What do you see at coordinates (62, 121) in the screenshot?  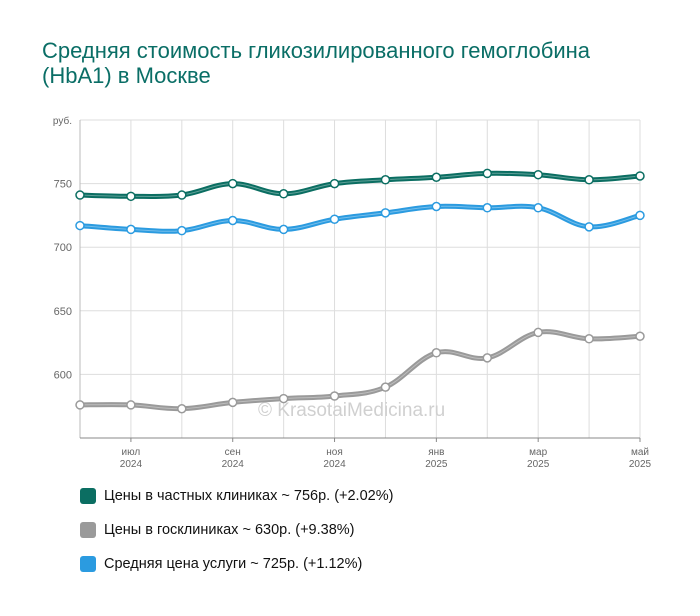 I see `y-axis-unit-label: руб.` at bounding box center [62, 121].